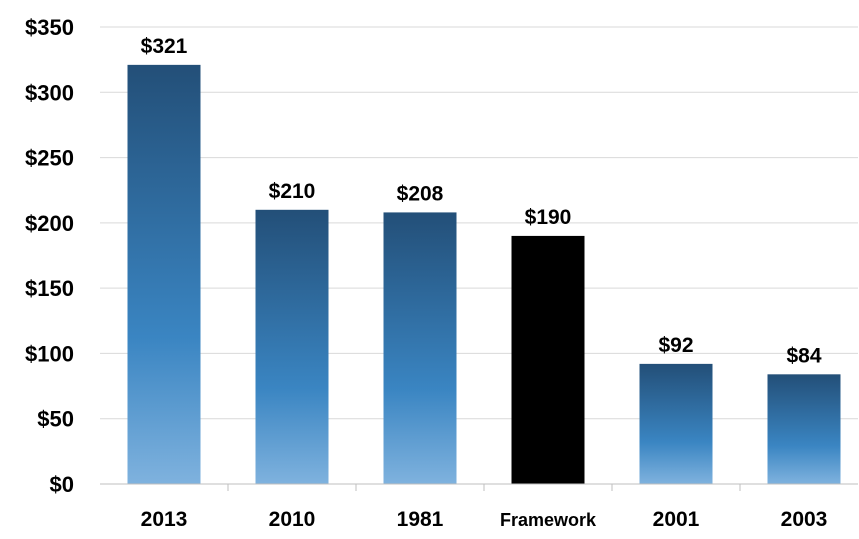 Image resolution: width=859 pixels, height=539 pixels. What do you see at coordinates (292, 519) in the screenshot?
I see `x-tick-label: 2010` at bounding box center [292, 519].